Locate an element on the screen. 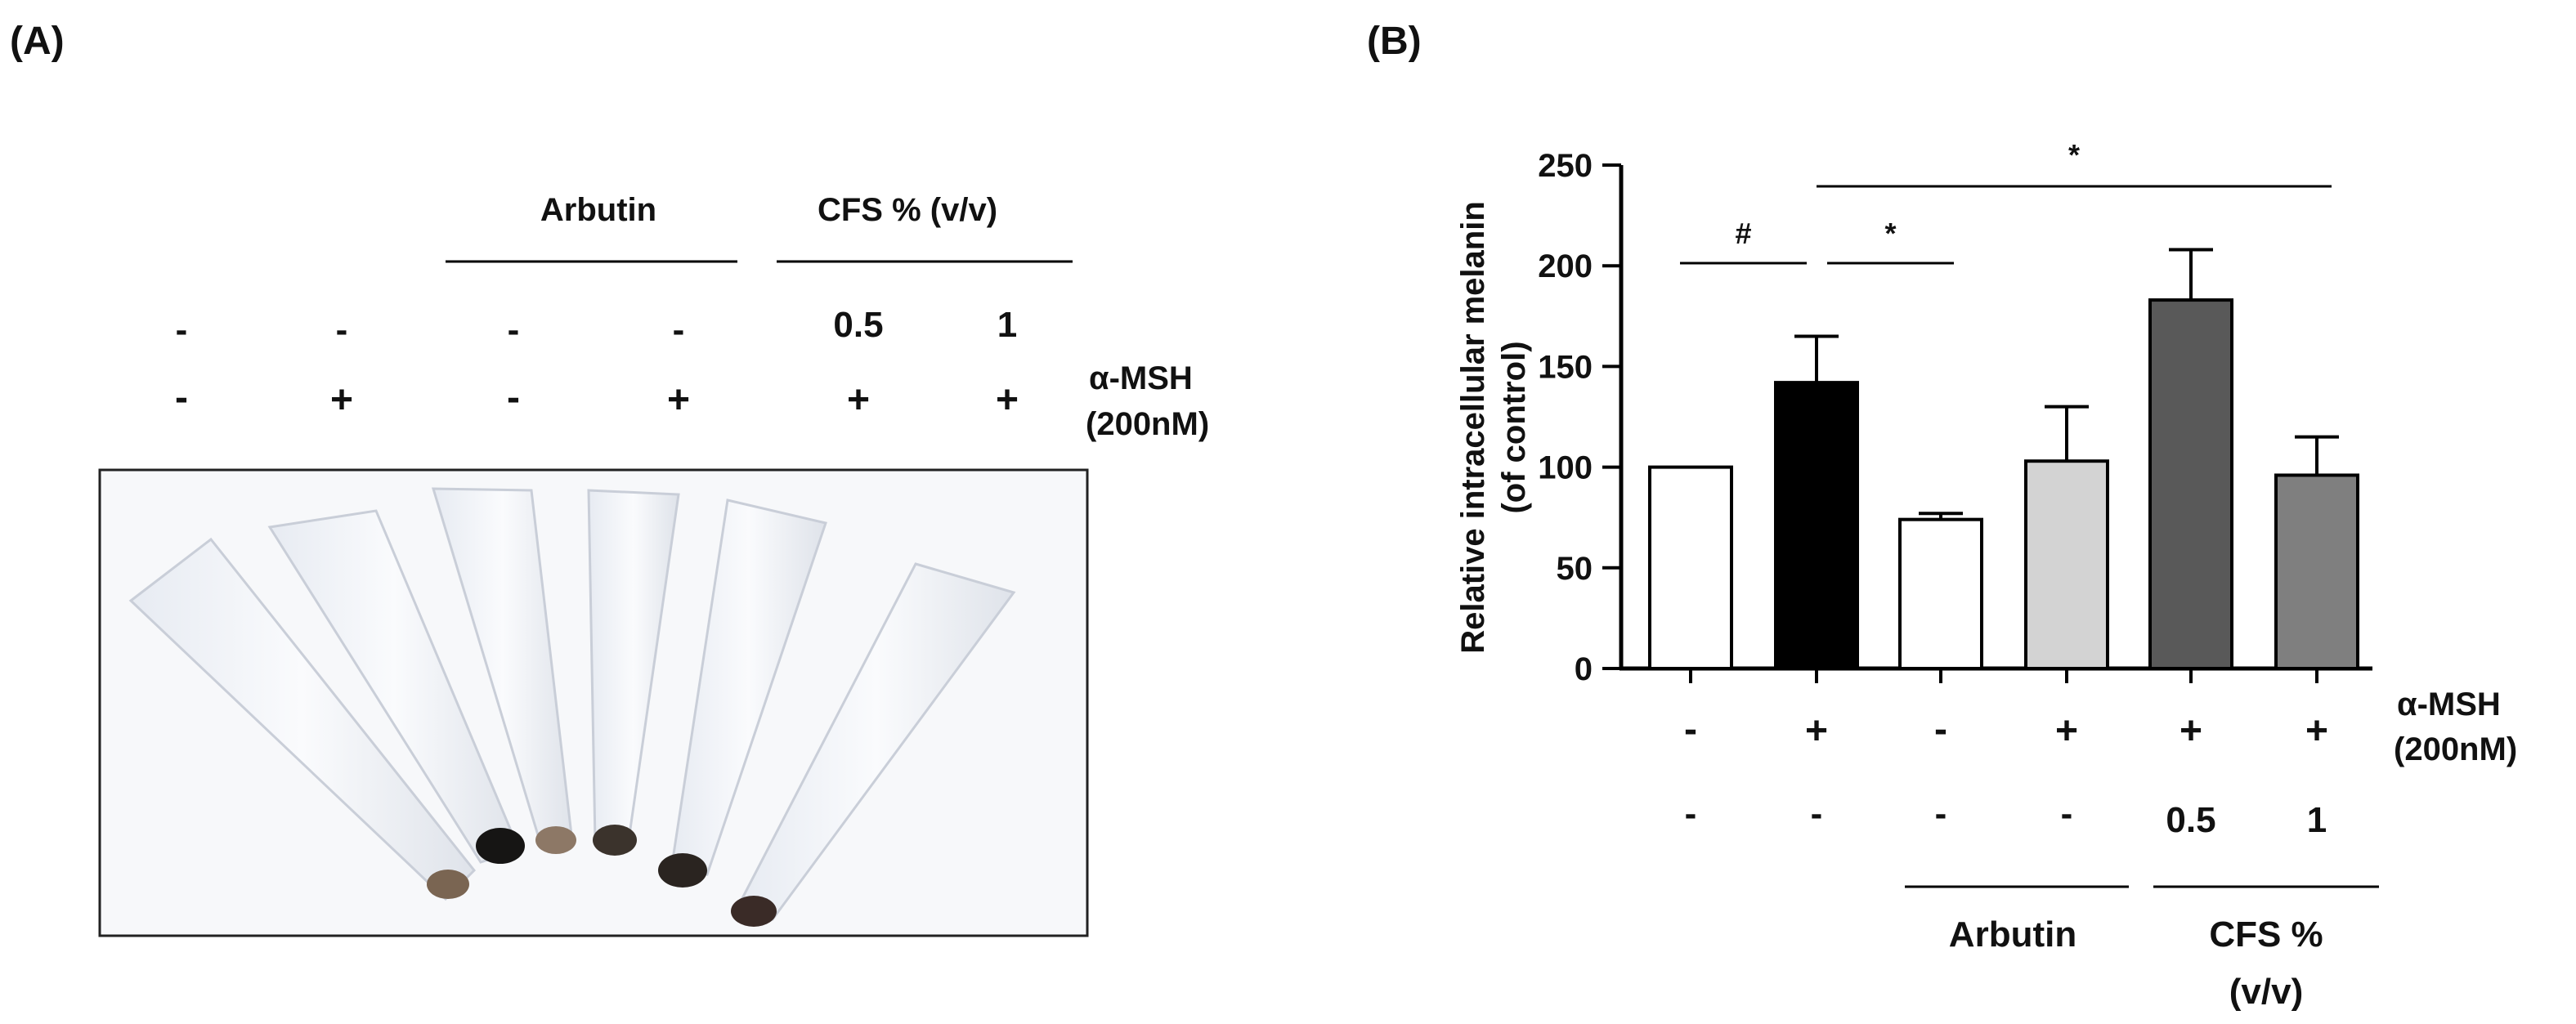 This screenshot has height=1024, width=2576. panel-b-msh-label: α-MSH is located at coordinates (2449, 704).